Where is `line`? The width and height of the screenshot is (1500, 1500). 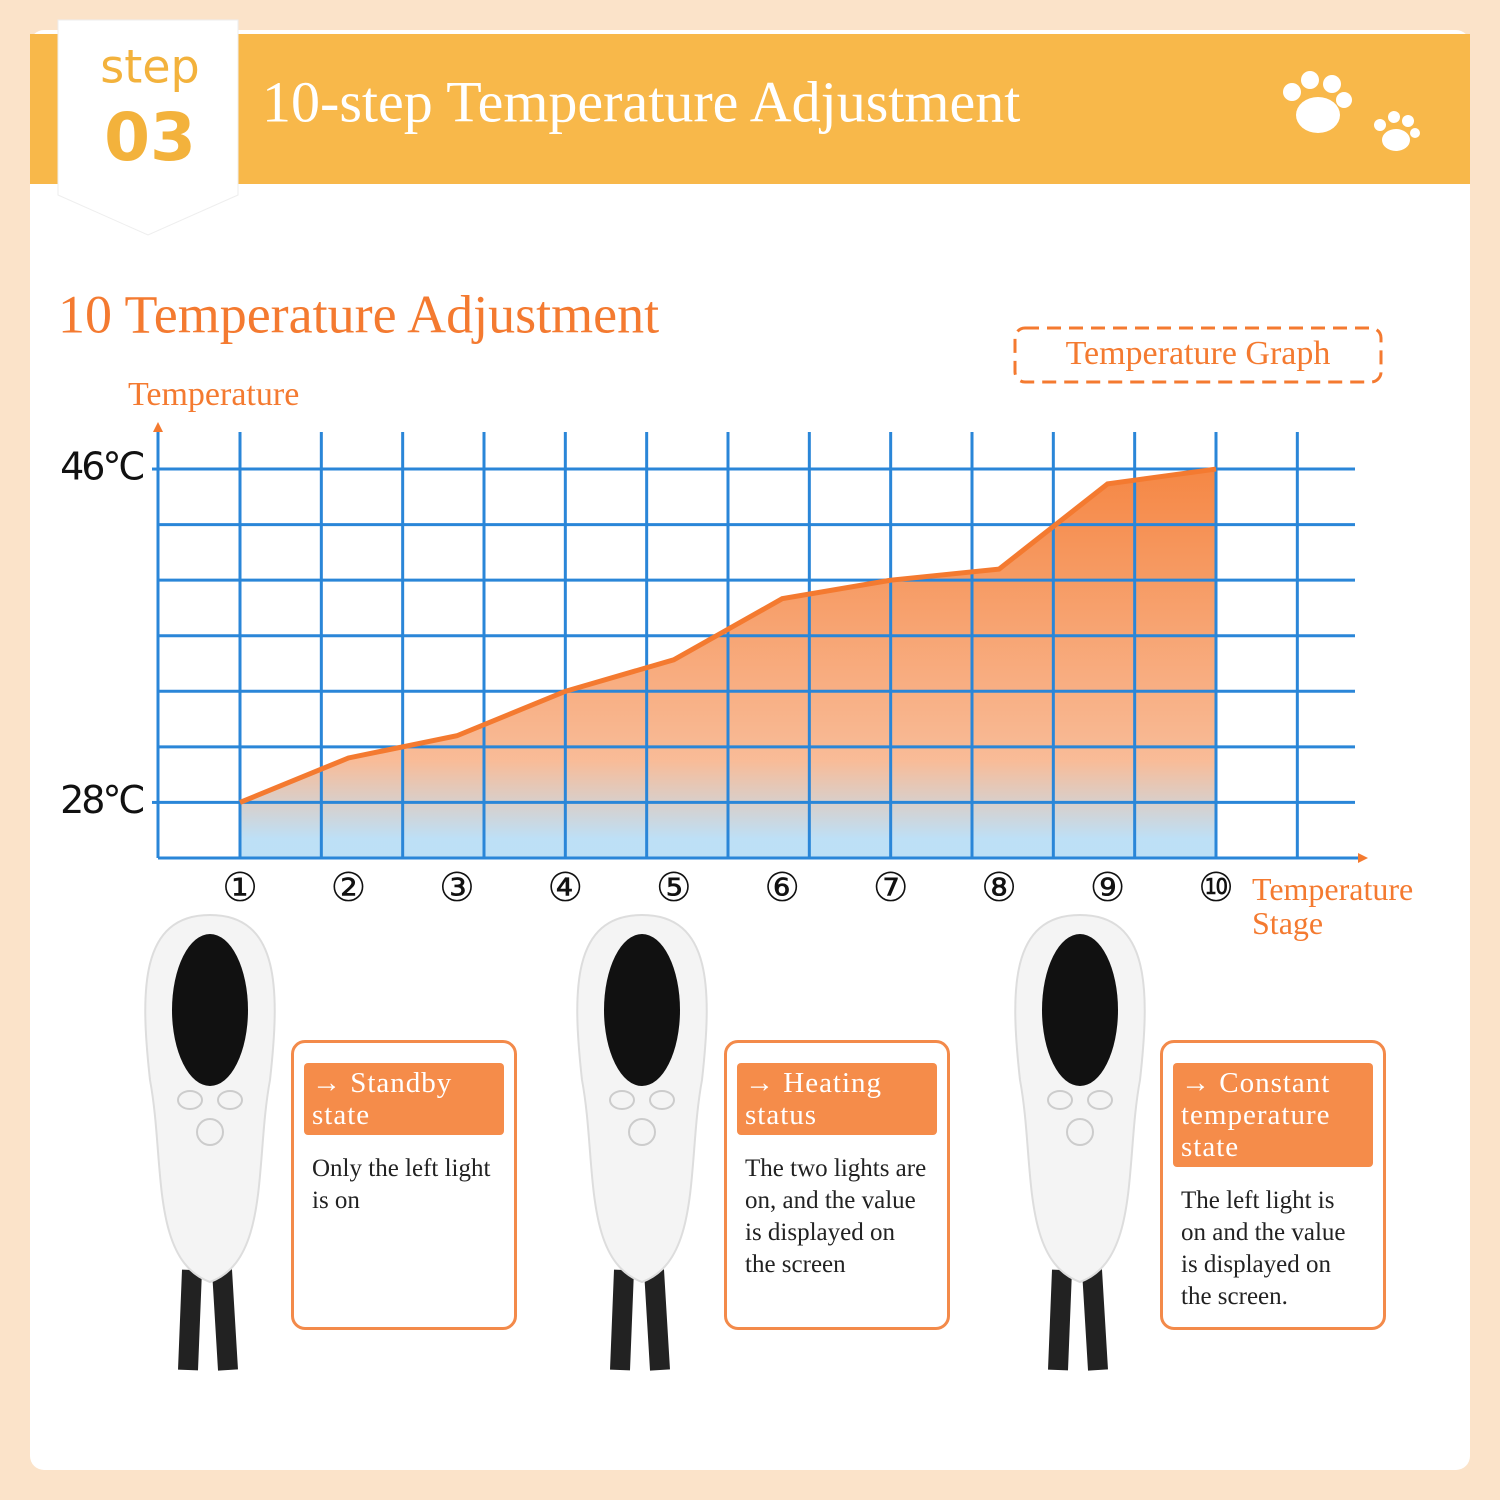 line is located at coordinates (728, 635).